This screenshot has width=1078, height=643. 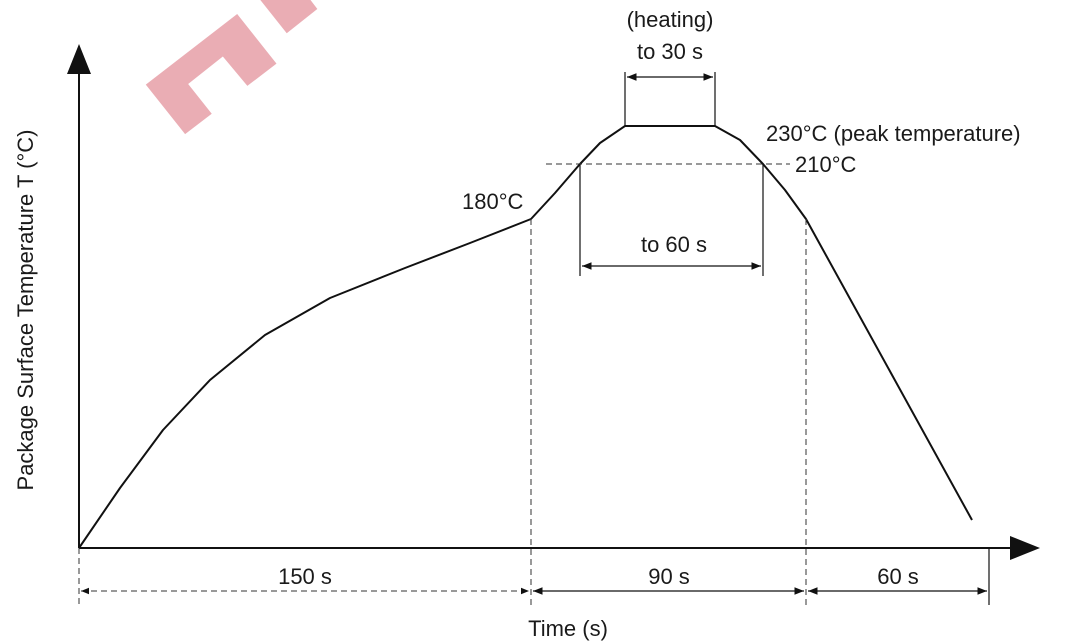 I want to click on y-axis-label: Package Surface Temperature T (°C), so click(x=25, y=310).